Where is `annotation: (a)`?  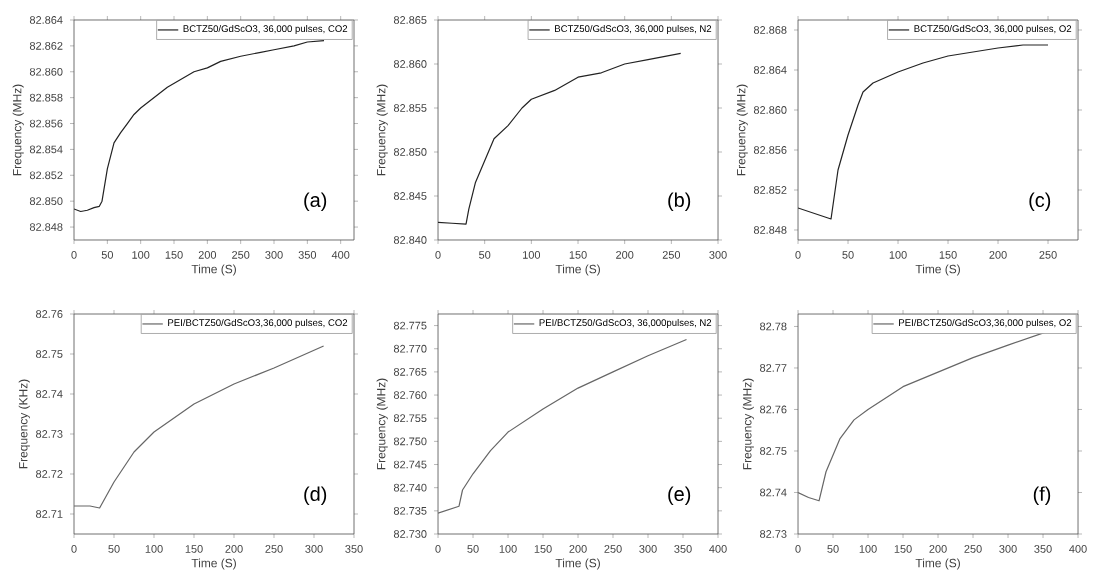 annotation: (a) is located at coordinates (315, 201).